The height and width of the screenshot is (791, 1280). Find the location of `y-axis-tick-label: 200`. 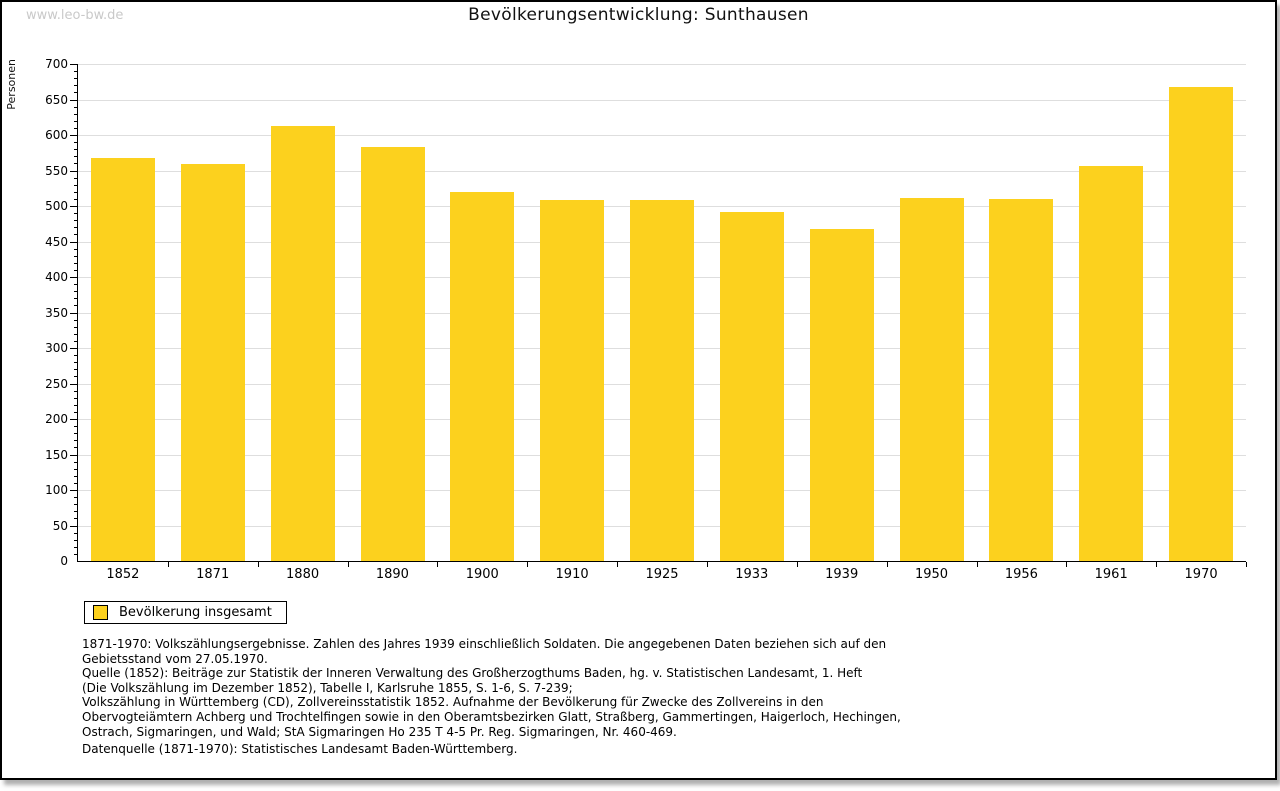

y-axis-tick-label: 200 is located at coordinates (56, 419).